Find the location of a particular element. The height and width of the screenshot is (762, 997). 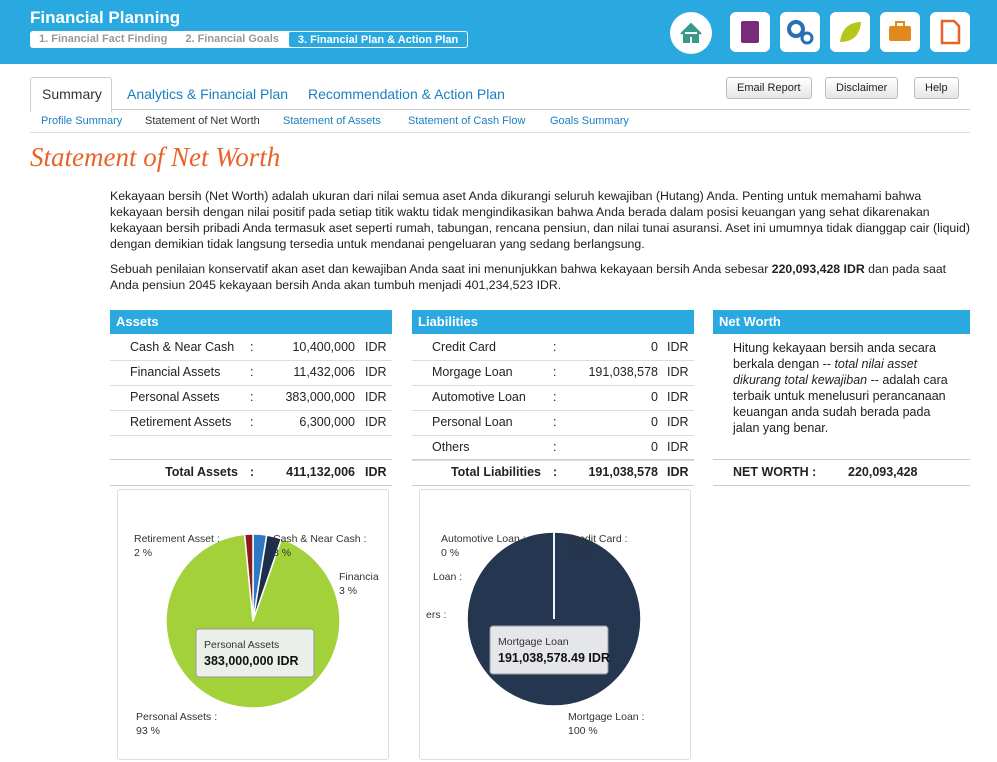

slice-label: Credit Card : is located at coordinates (598, 539).